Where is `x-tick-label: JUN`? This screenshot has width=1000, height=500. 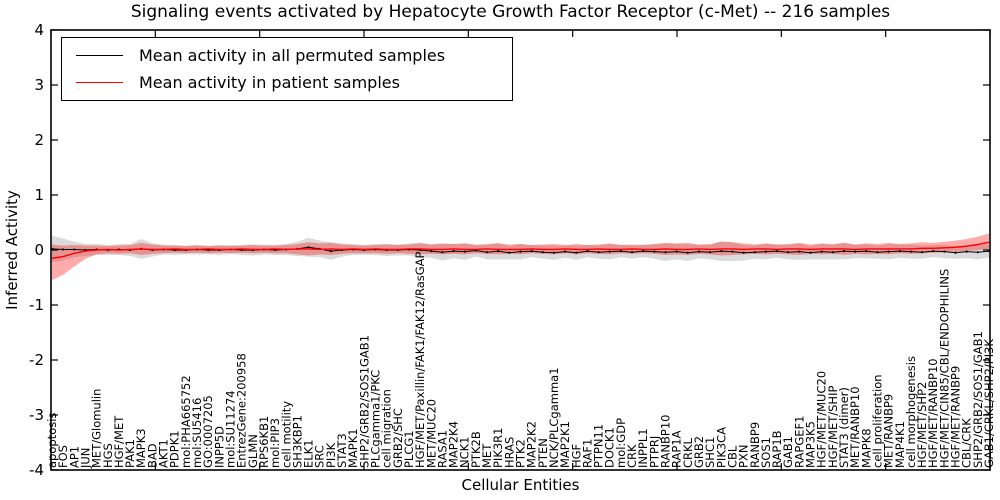
x-tick-label: JUN is located at coordinates (85, 458).